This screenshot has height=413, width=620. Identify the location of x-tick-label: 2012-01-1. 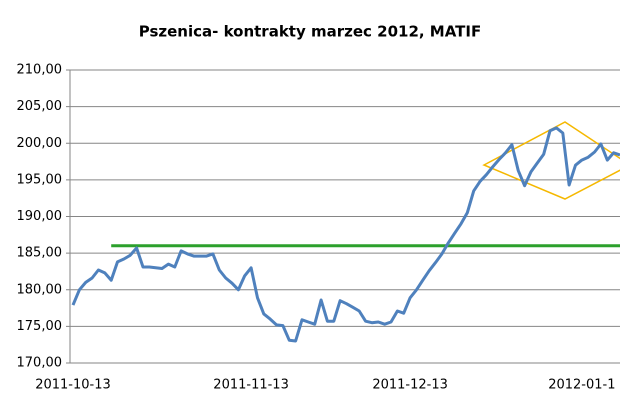
(581, 385).